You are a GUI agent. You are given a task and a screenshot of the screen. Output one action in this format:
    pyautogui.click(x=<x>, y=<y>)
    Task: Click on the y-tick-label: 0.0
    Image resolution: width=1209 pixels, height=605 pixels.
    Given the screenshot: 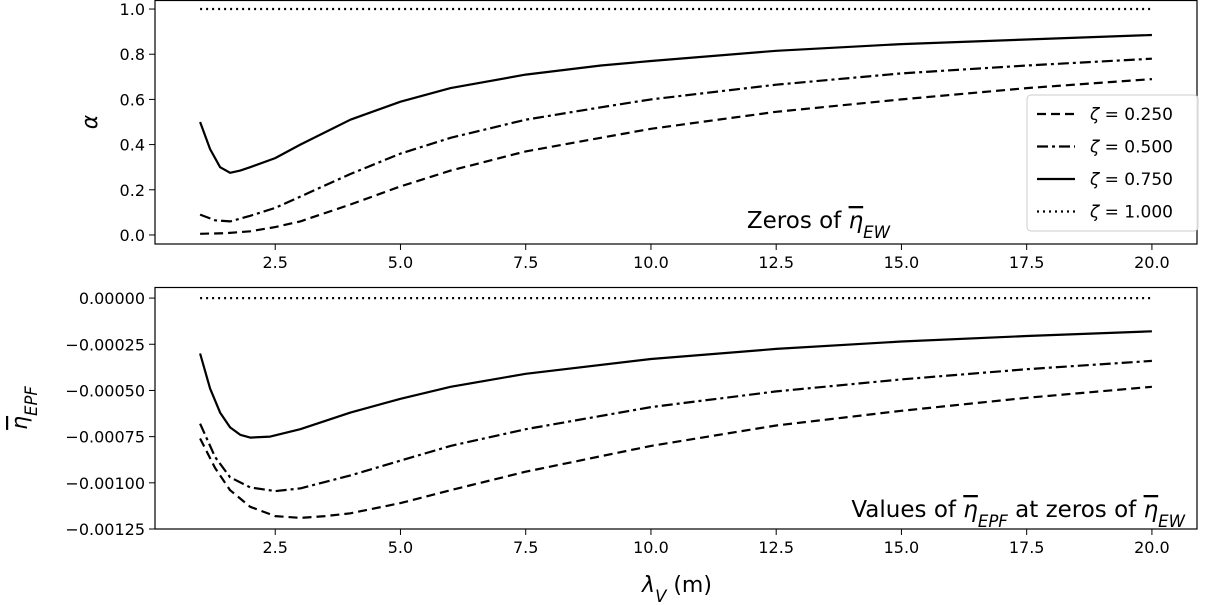 What is the action you would take?
    pyautogui.click(x=132, y=235)
    